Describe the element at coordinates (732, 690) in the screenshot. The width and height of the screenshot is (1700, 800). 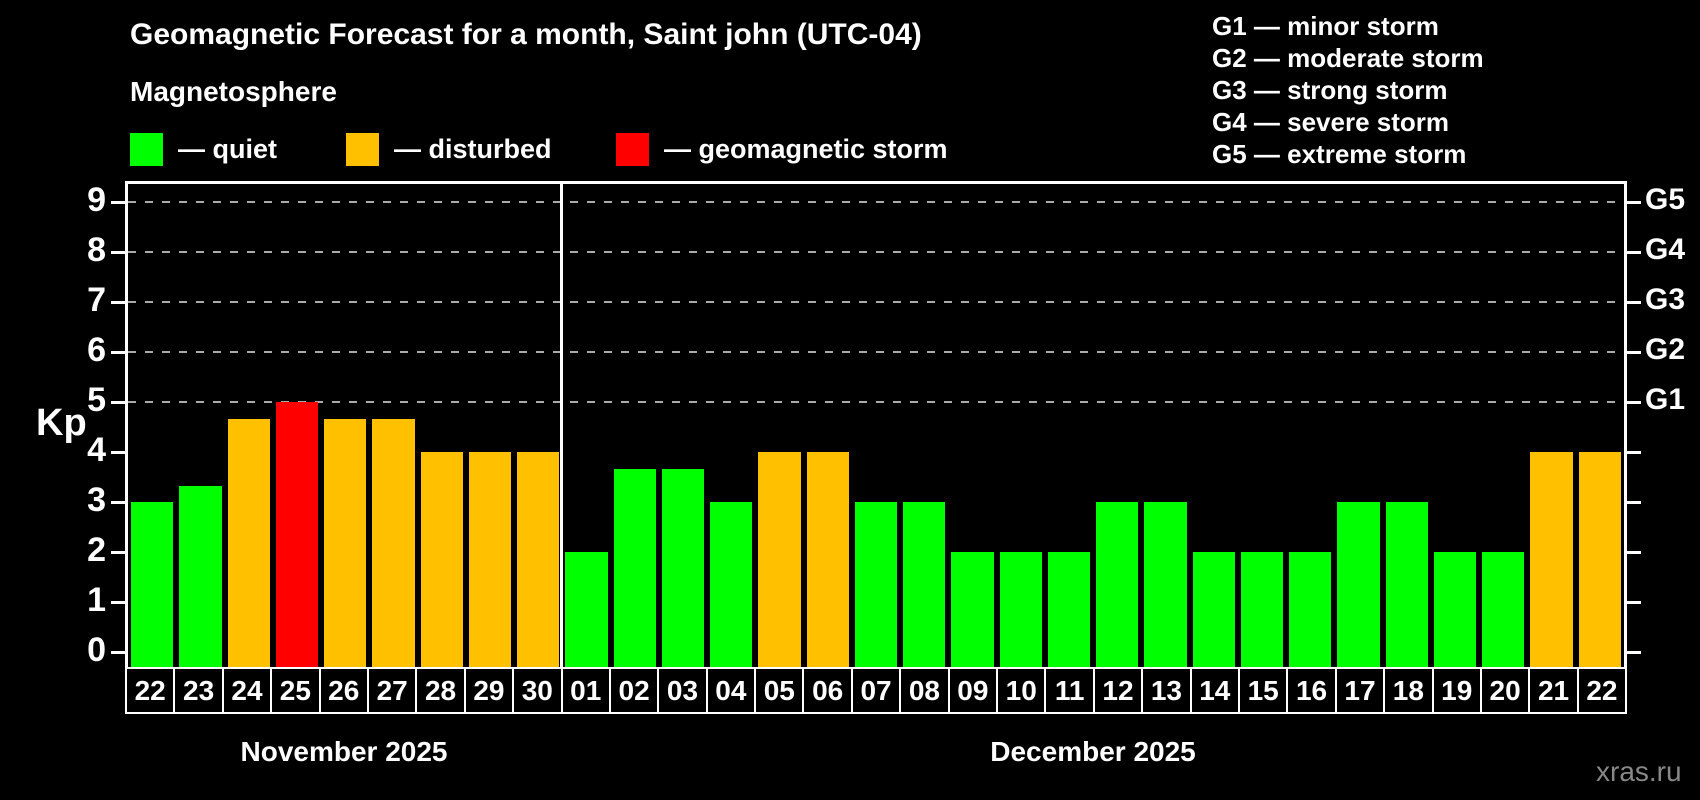
I see `day-label: 04` at that location.